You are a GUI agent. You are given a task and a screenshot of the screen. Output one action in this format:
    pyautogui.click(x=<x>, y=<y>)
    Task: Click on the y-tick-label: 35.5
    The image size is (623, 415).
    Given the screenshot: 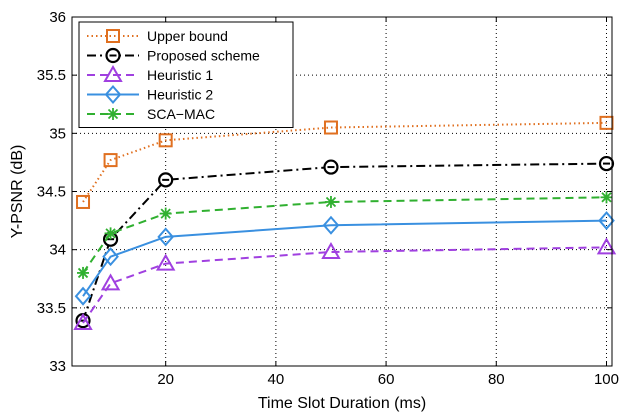 What is the action you would take?
    pyautogui.click(x=51, y=75)
    